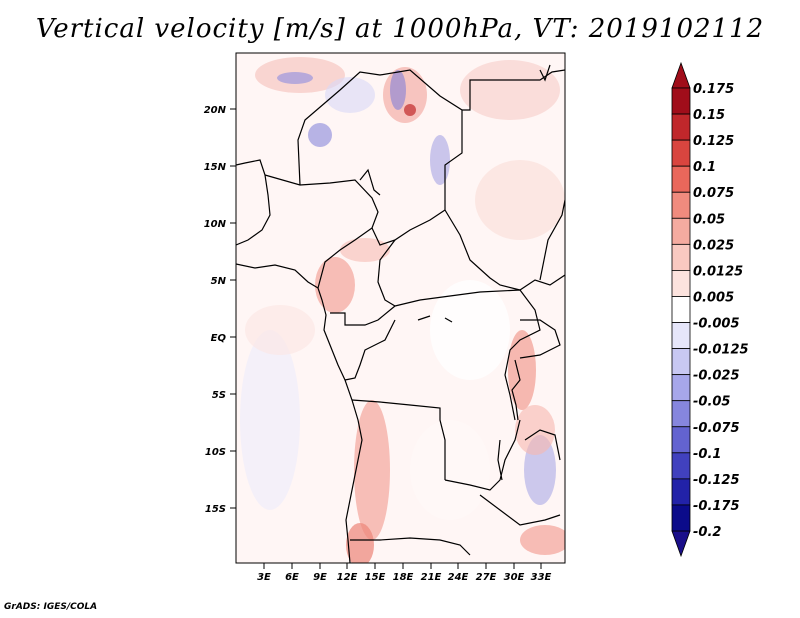  Describe the element at coordinates (721, 350) in the screenshot. I see `colorbar-label: -0.0125` at that location.